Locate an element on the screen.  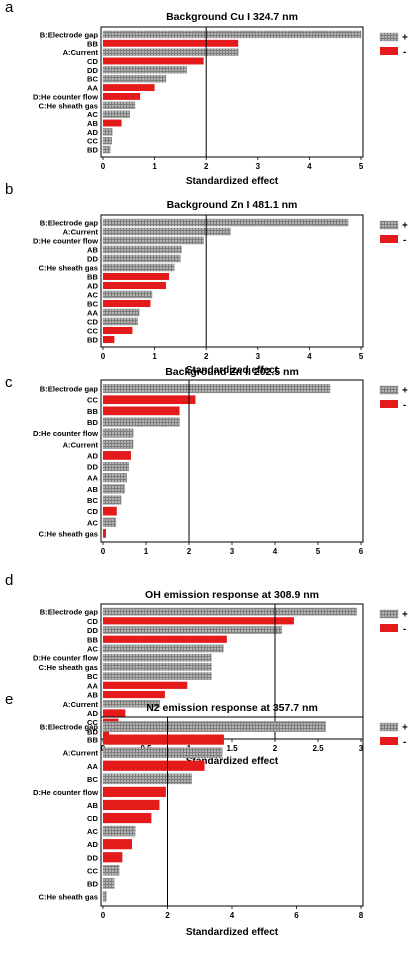
x-axis-label: Standardized effect is located at coordinates (232, 761).